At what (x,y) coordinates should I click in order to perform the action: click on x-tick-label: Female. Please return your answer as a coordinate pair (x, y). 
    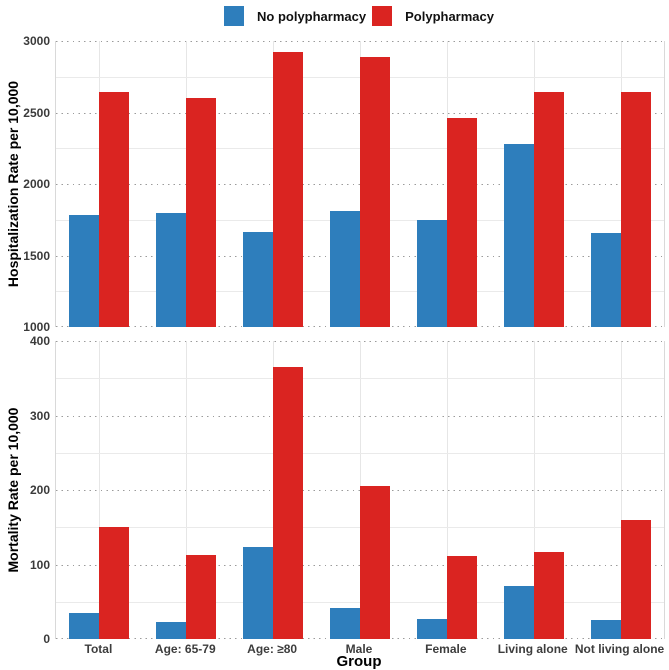
    Looking at the image, I should click on (446, 649).